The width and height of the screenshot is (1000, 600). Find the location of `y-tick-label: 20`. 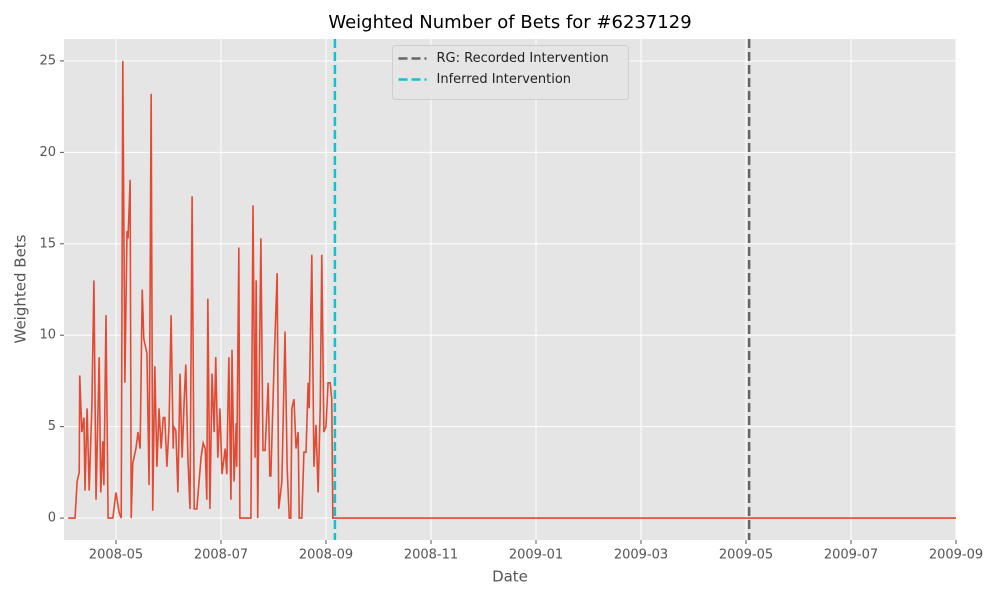

y-tick-label: 20 is located at coordinates (47, 152).